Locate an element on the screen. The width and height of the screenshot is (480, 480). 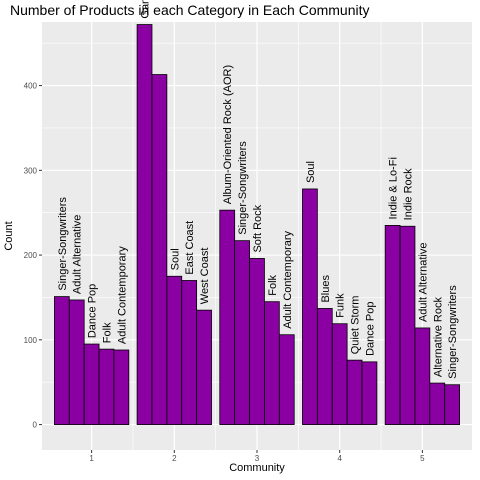
x-axis-label: Community is located at coordinates (257, 468).